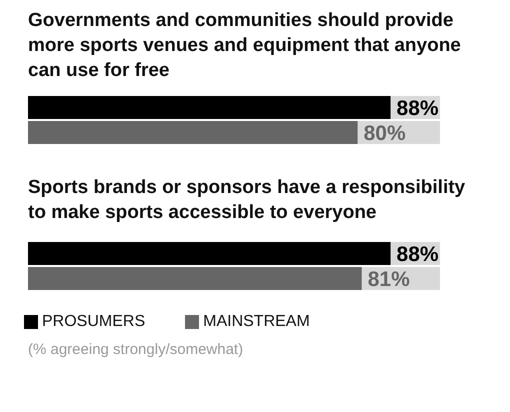 This screenshot has height=412, width=510. Describe the element at coordinates (256, 321) in the screenshot. I see `legend-label: MAINSTREAM` at that location.